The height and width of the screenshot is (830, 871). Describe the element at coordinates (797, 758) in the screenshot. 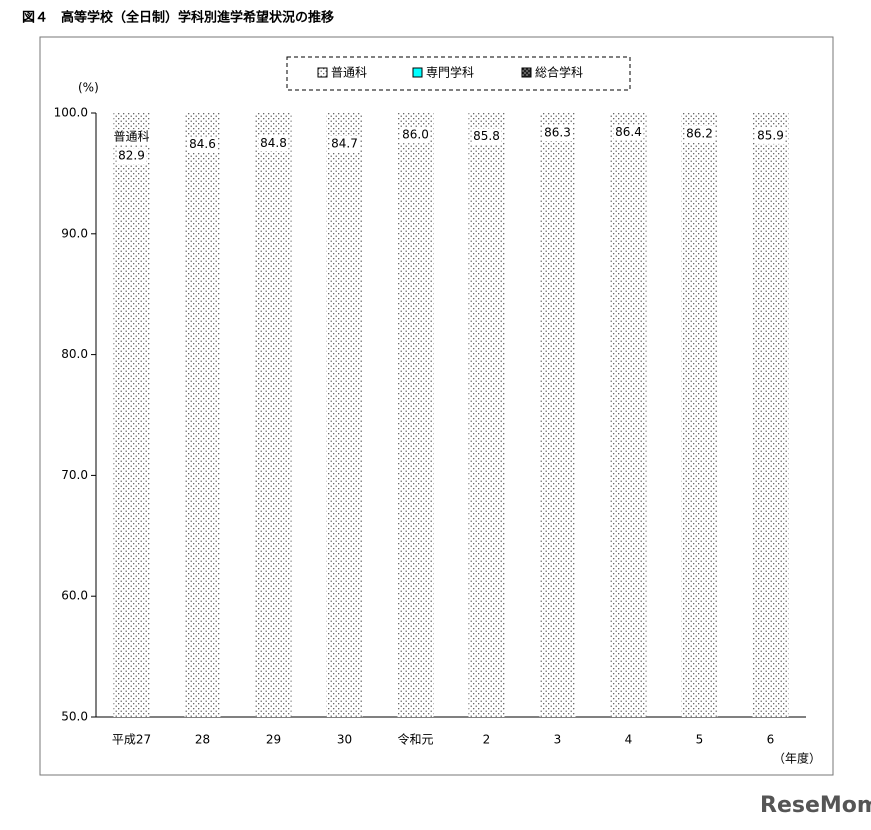

I see `x-axis-label: （年度）` at that location.